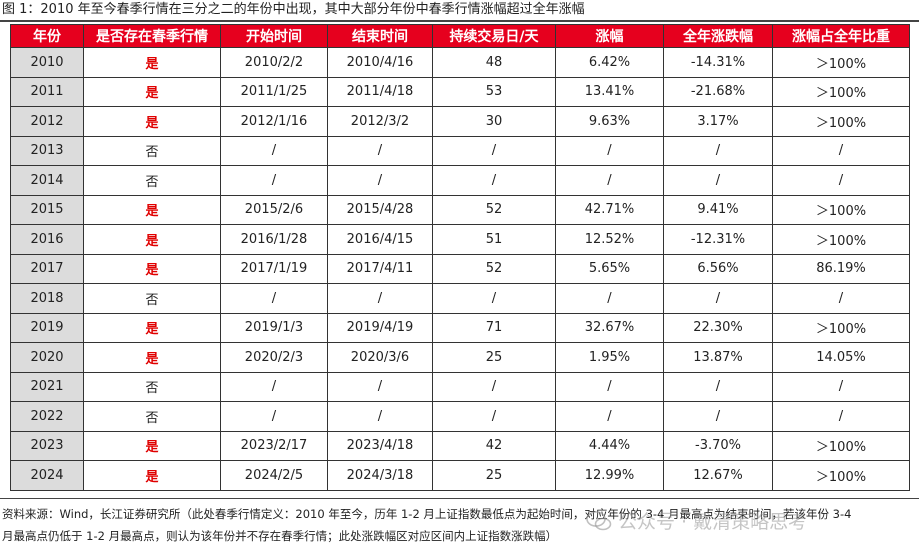  What do you see at coordinates (718, 62) in the screenshot?
I see `annual-change-cell: -14.31%` at bounding box center [718, 62].